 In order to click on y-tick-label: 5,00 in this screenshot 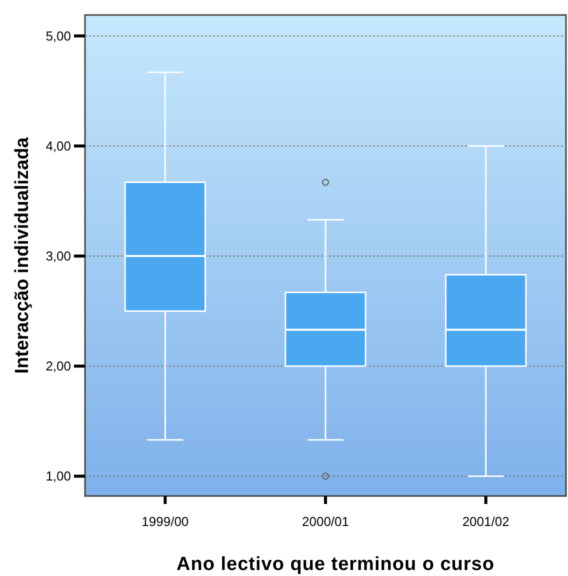, I will do `click(58, 36)`.